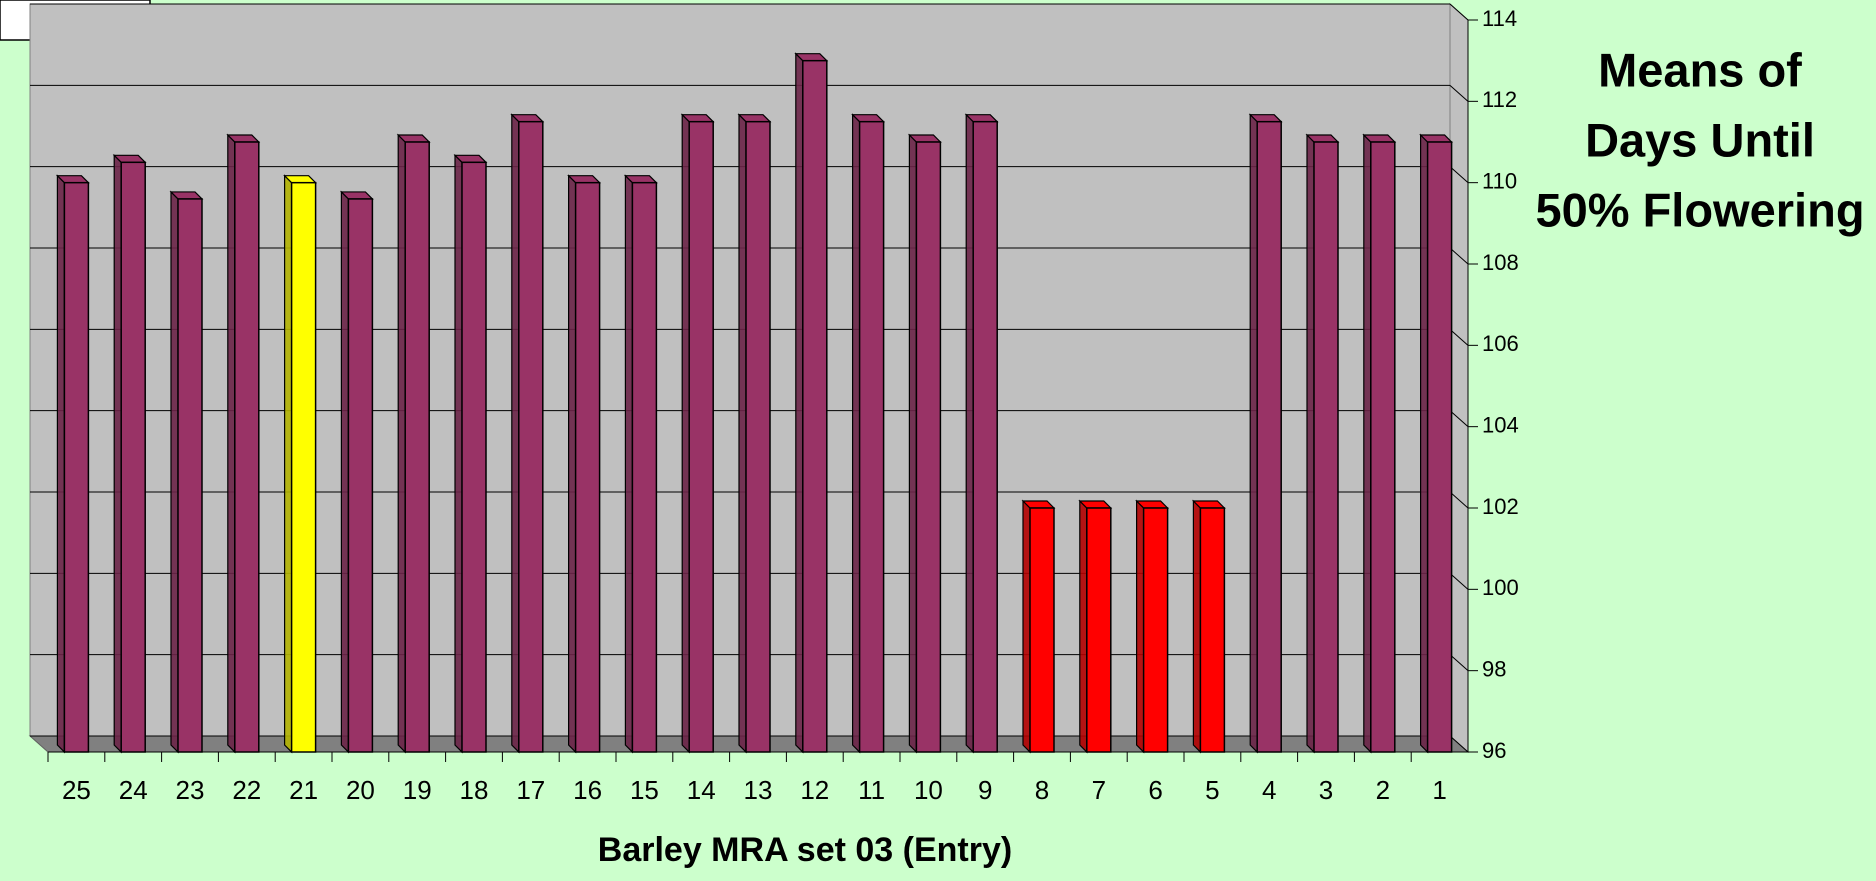 The image size is (1876, 881). I want to click on chart-title: 50% Flowering, so click(1699, 209).